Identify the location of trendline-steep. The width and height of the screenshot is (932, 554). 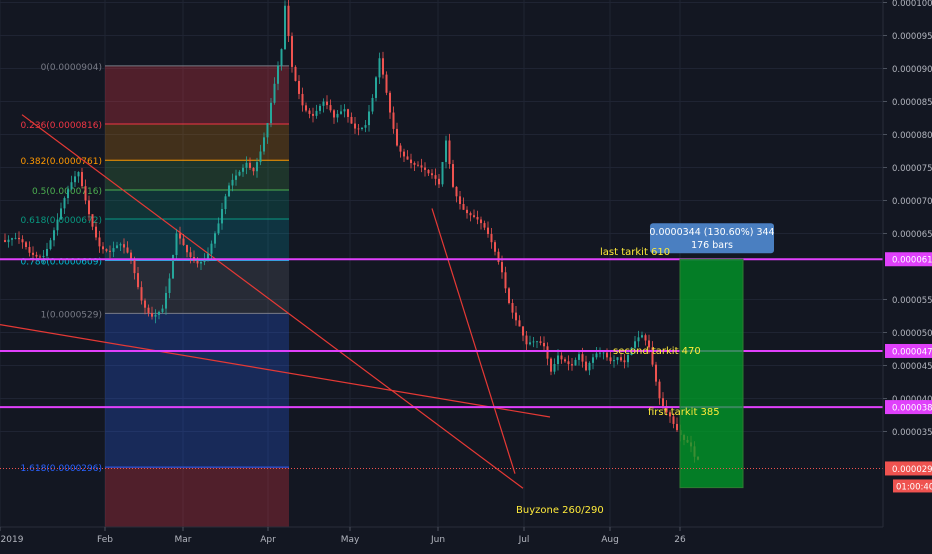
(473, 341).